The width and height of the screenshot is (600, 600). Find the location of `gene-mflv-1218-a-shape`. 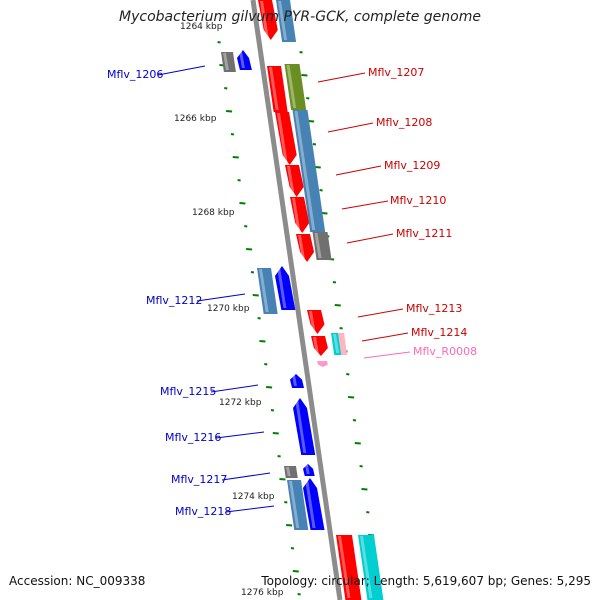

gene-mflv-1218-a-shape is located at coordinates (298, 505).